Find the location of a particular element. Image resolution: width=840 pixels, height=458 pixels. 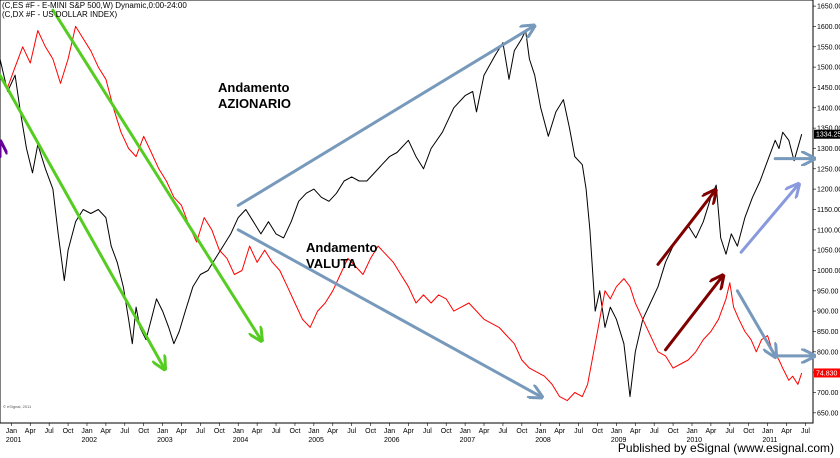

y-tick-label: 1450.00 is located at coordinates (828, 88).